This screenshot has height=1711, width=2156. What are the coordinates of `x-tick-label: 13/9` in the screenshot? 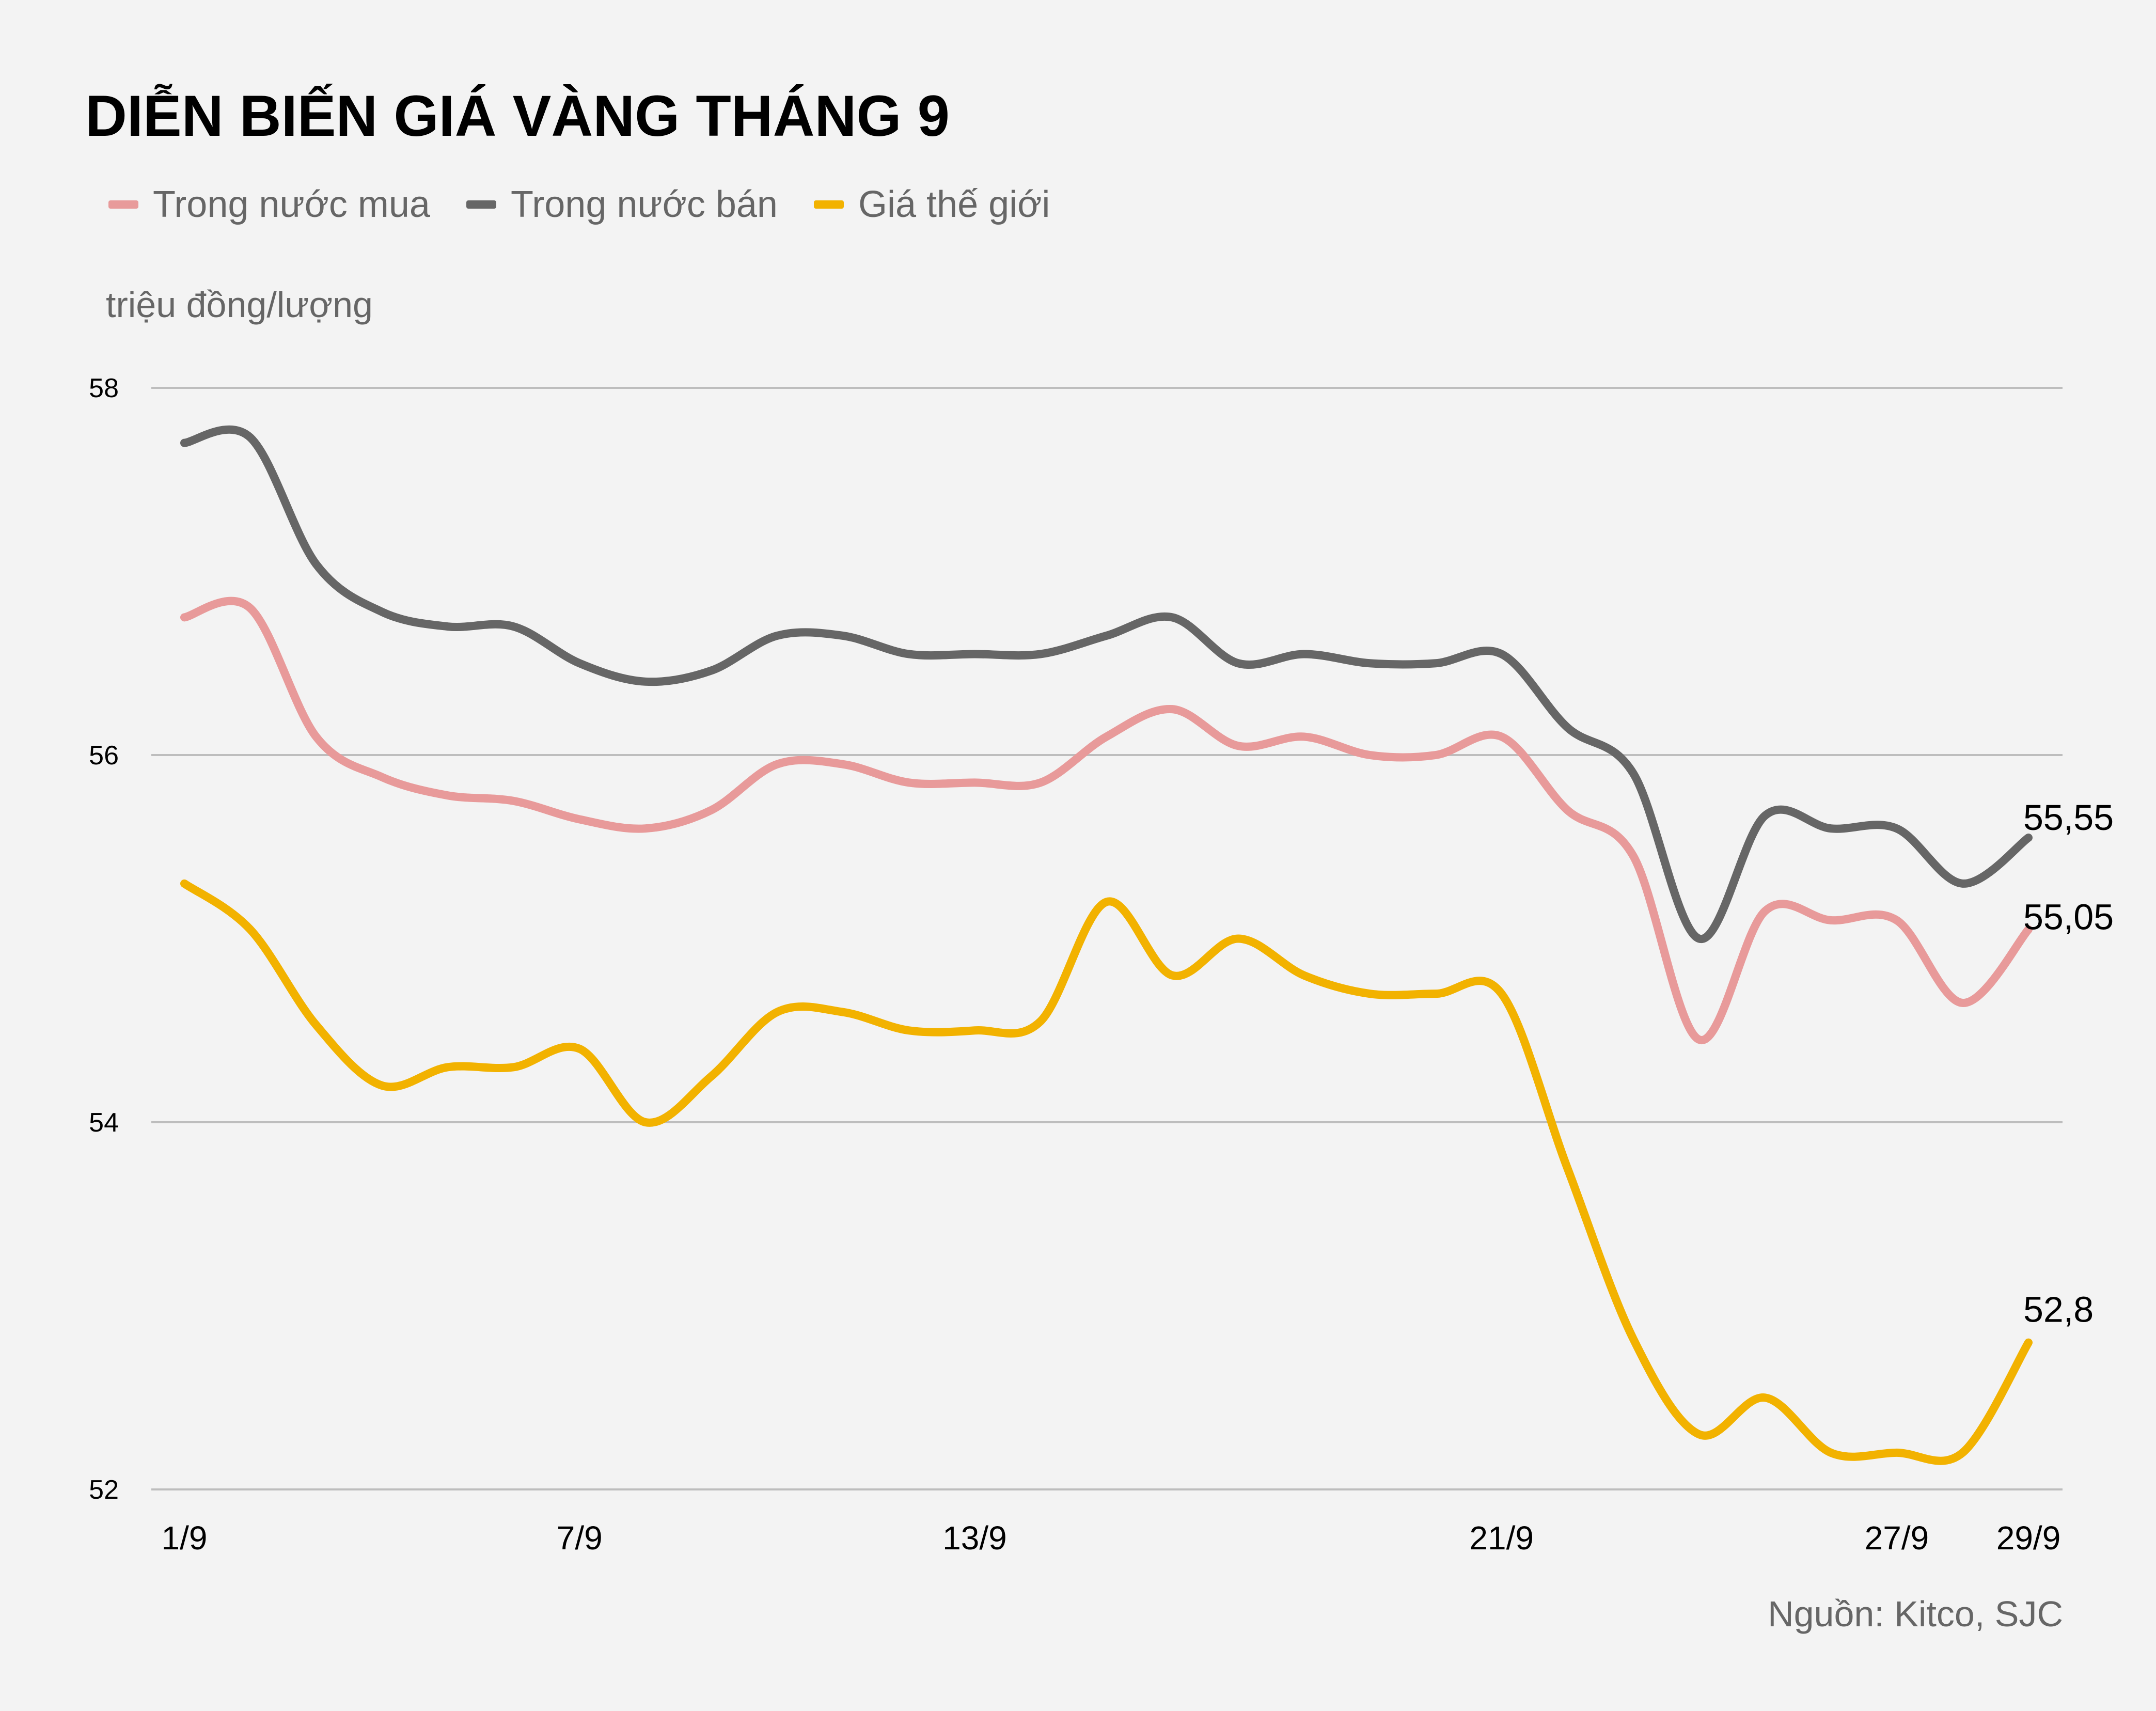 It's located at (974, 1538).